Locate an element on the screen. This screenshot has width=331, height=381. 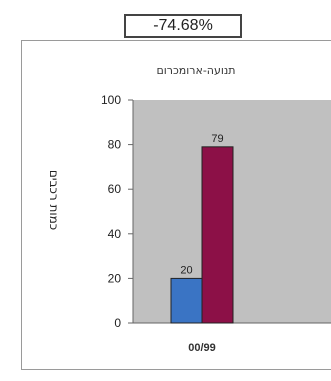
y-tick-label: 60 is located at coordinates (115, 189).